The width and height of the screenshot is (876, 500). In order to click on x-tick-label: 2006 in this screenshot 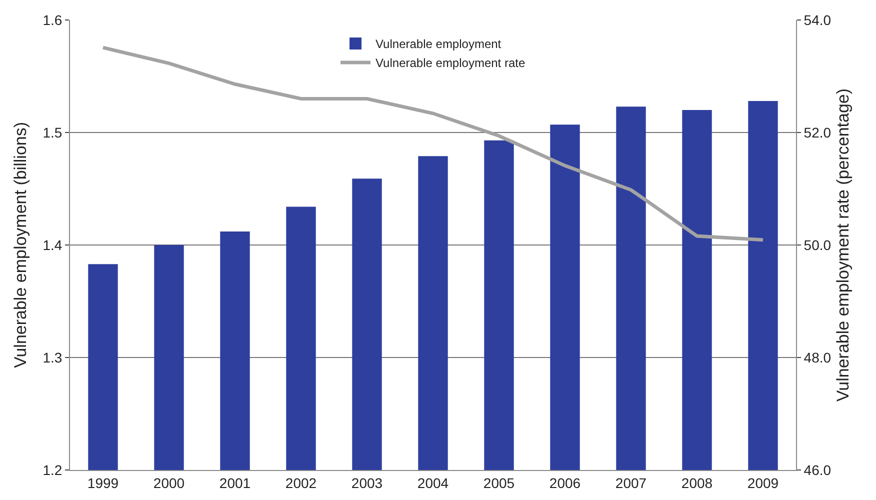, I will do `click(565, 482)`.